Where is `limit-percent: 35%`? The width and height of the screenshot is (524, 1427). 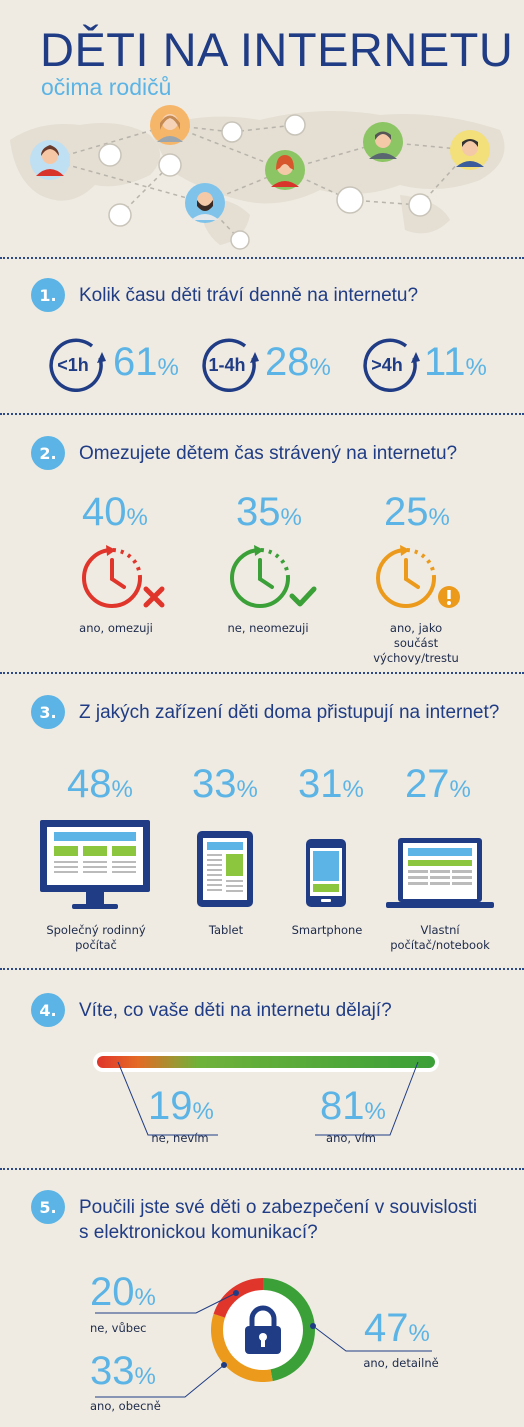 limit-percent: 35% is located at coordinates (269, 512).